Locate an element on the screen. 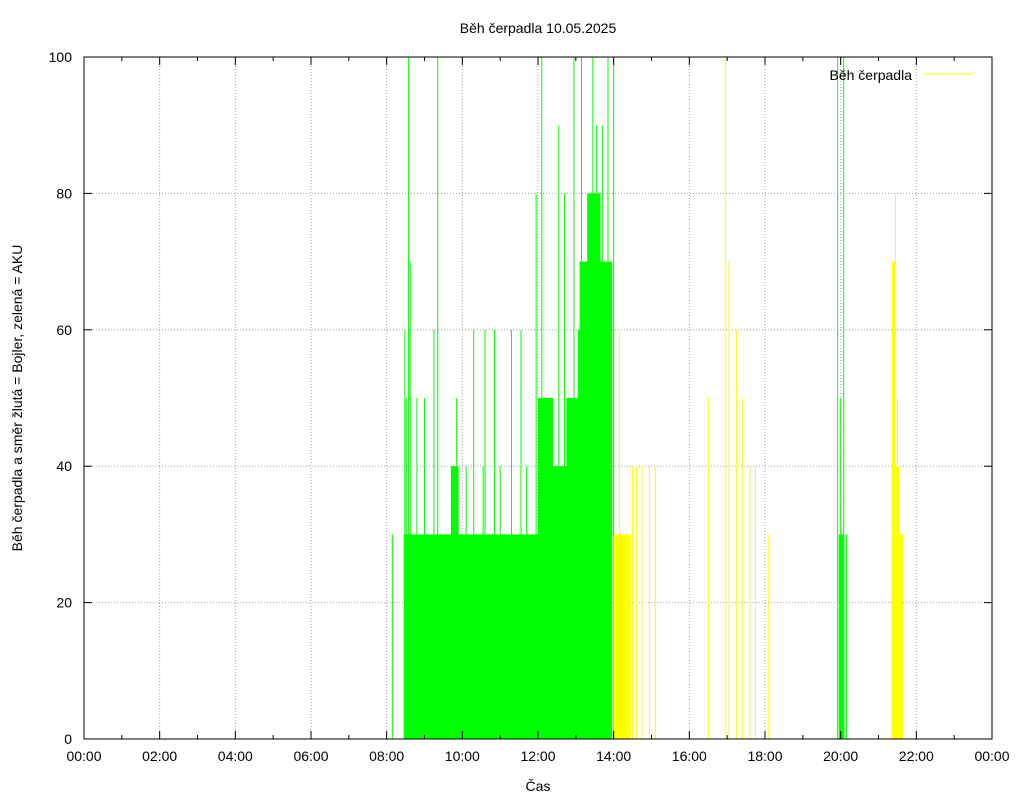 The width and height of the screenshot is (1024, 800). legend-label: Běh čerpadla is located at coordinates (870, 75).